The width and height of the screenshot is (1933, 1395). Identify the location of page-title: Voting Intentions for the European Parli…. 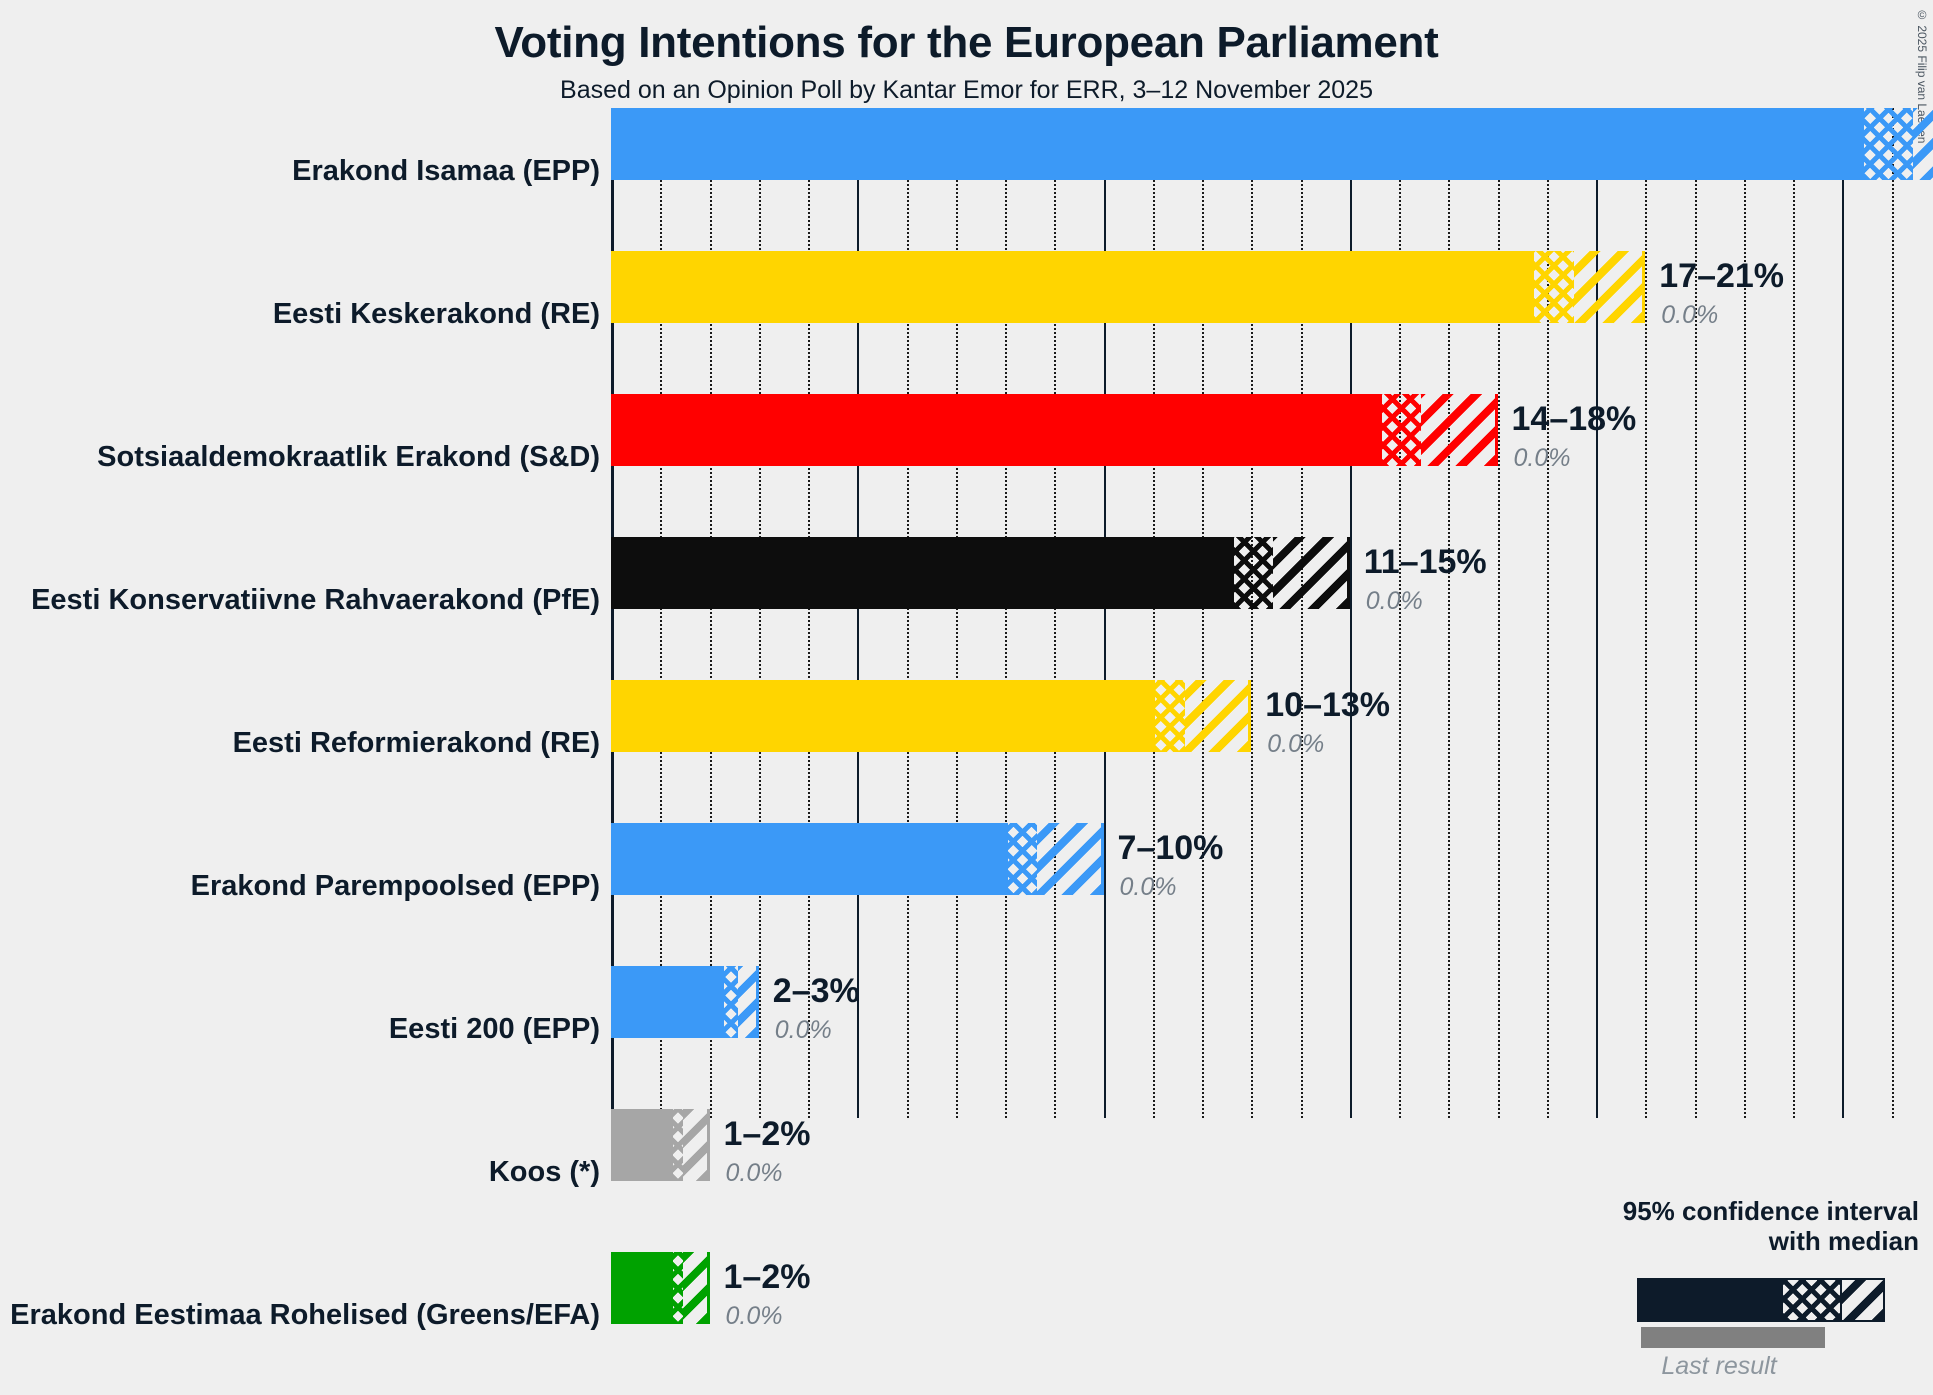
(966, 42).